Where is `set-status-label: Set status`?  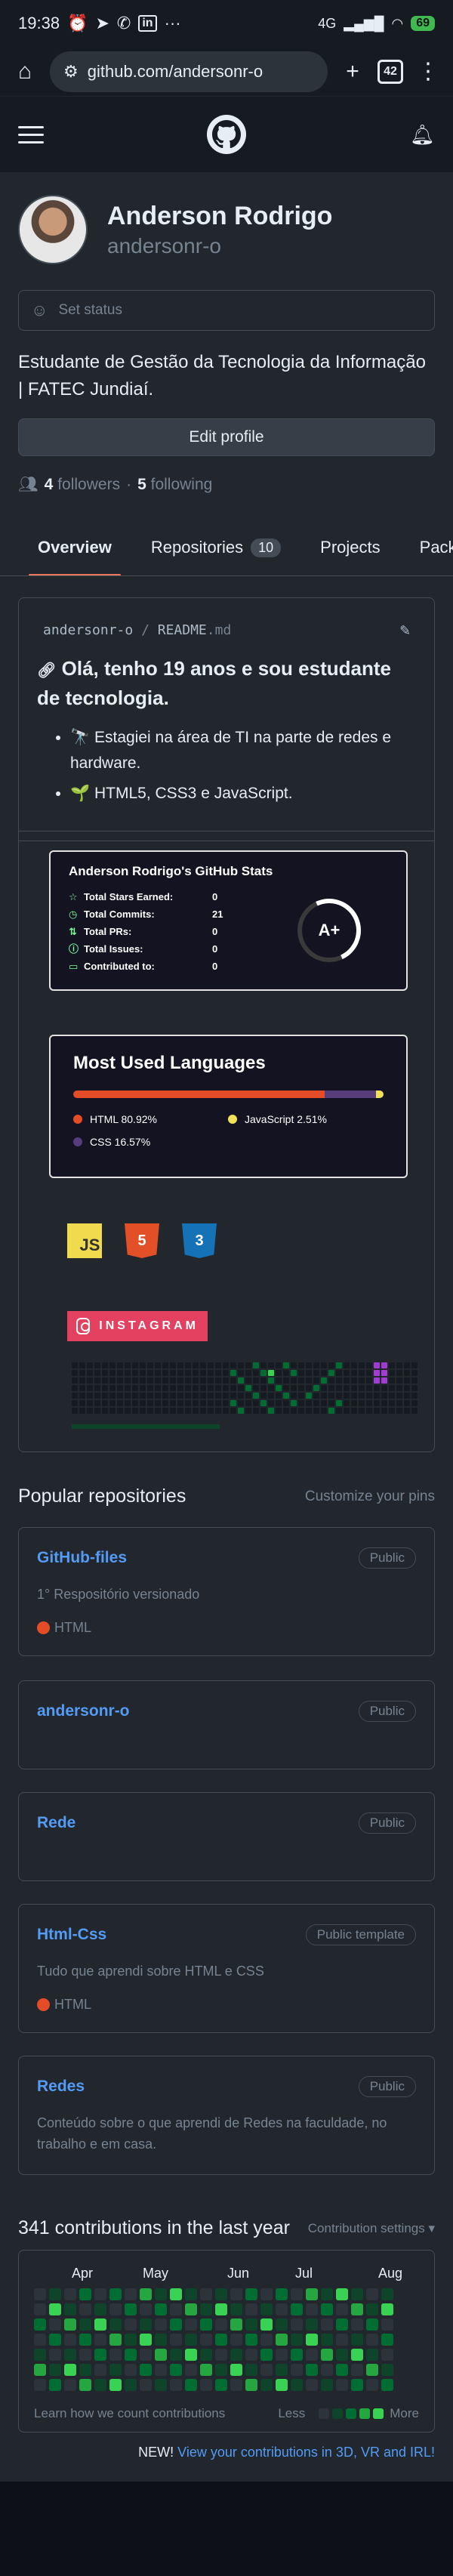 set-status-label: Set status is located at coordinates (90, 310).